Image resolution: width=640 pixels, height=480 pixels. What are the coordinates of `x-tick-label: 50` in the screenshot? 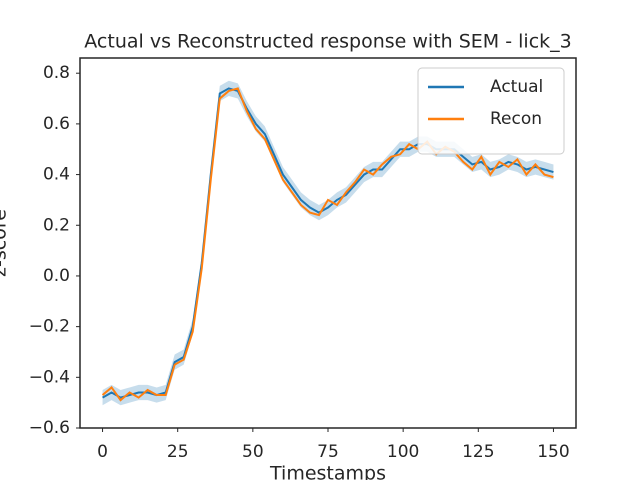 It's located at (253, 452).